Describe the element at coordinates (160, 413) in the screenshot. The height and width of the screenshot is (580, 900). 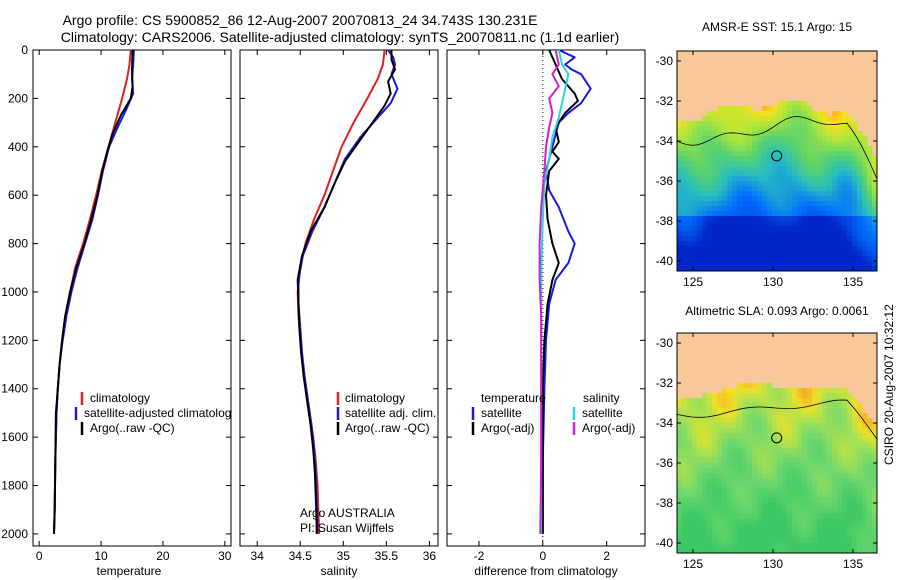
I see `legend-label-satellite: satellite-adjusted climatology` at that location.